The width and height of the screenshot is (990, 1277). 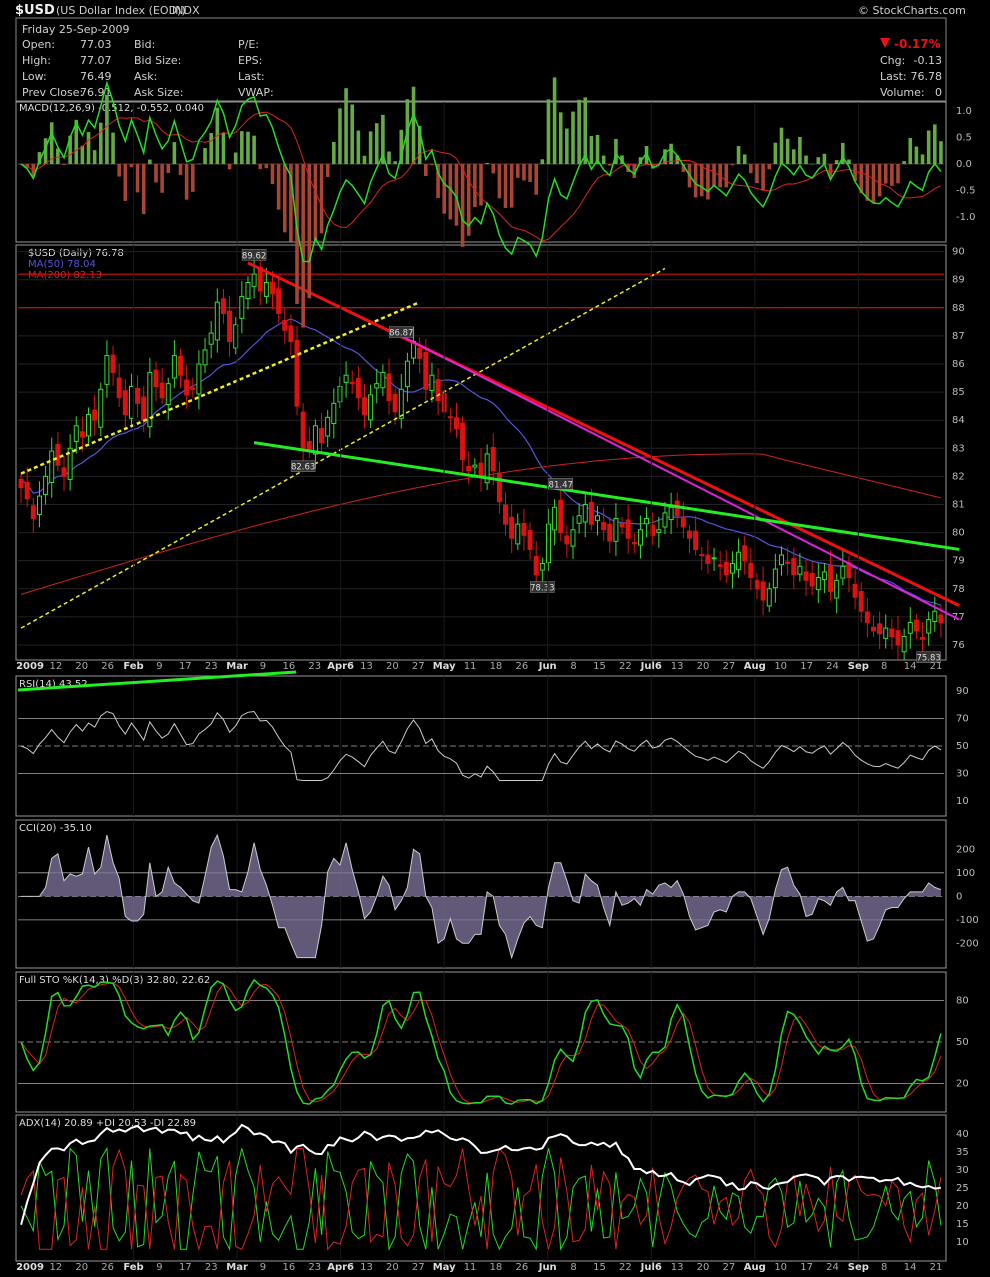 I want to click on osc-tick-label: -100, so click(x=967, y=920).